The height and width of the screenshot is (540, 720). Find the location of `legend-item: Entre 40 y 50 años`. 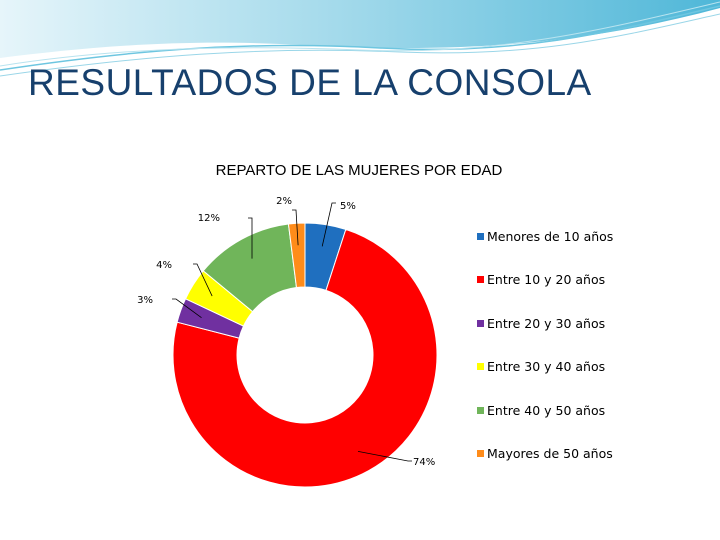

legend-item: Entre 40 y 50 años is located at coordinates (541, 410).